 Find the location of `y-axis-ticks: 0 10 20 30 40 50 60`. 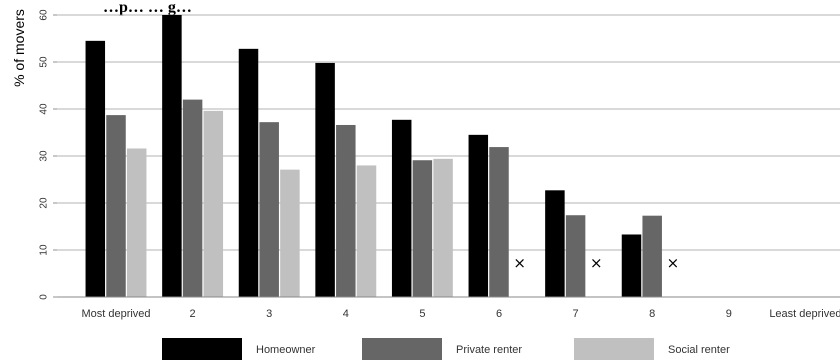

y-axis-ticks: 0 10 20 30 40 50 60 is located at coordinates (48, 154).